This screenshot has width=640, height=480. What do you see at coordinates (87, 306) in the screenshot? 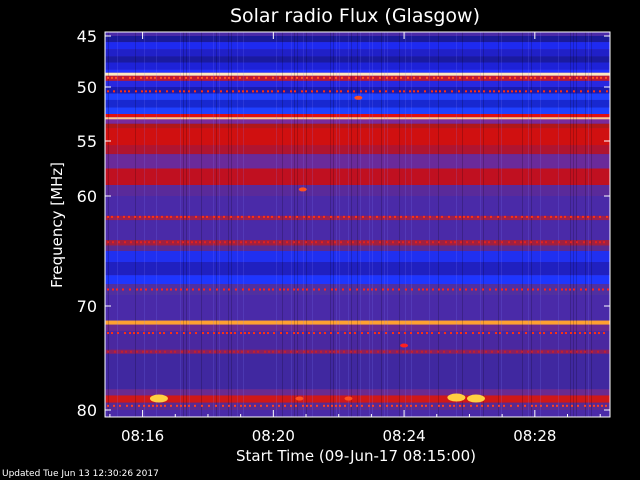
I see `y-tick-label: 70` at bounding box center [87, 306].